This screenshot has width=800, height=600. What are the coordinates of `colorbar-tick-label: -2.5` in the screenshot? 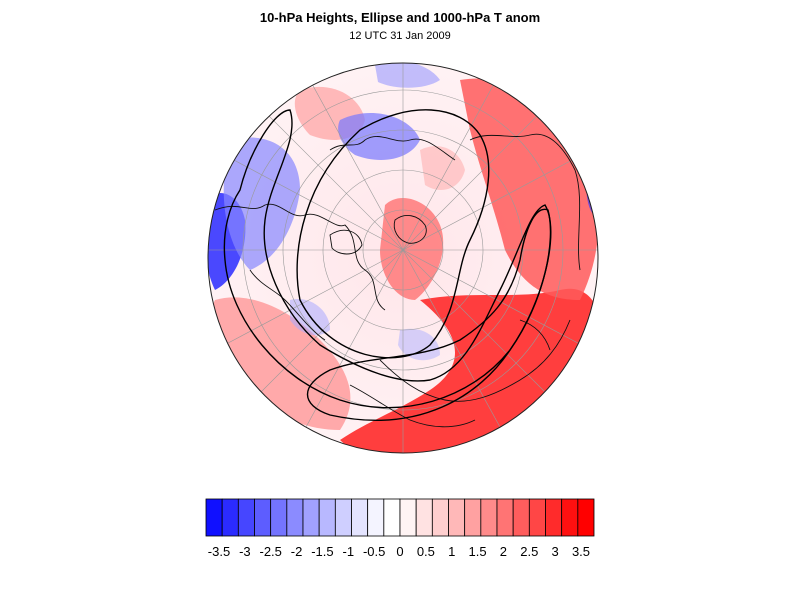 It's located at (271, 551).